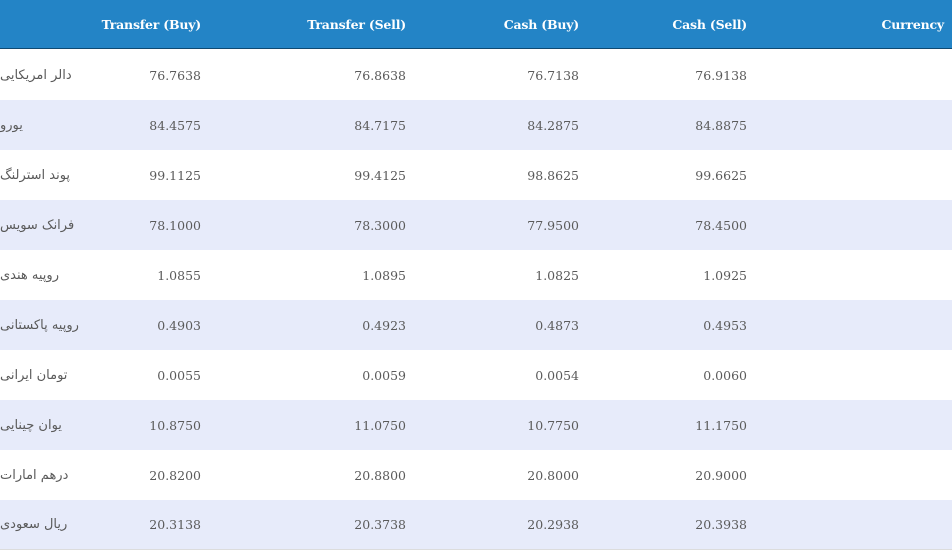  What do you see at coordinates (553, 524) in the screenshot?
I see `cell-cash-buy: 20.2938` at bounding box center [553, 524].